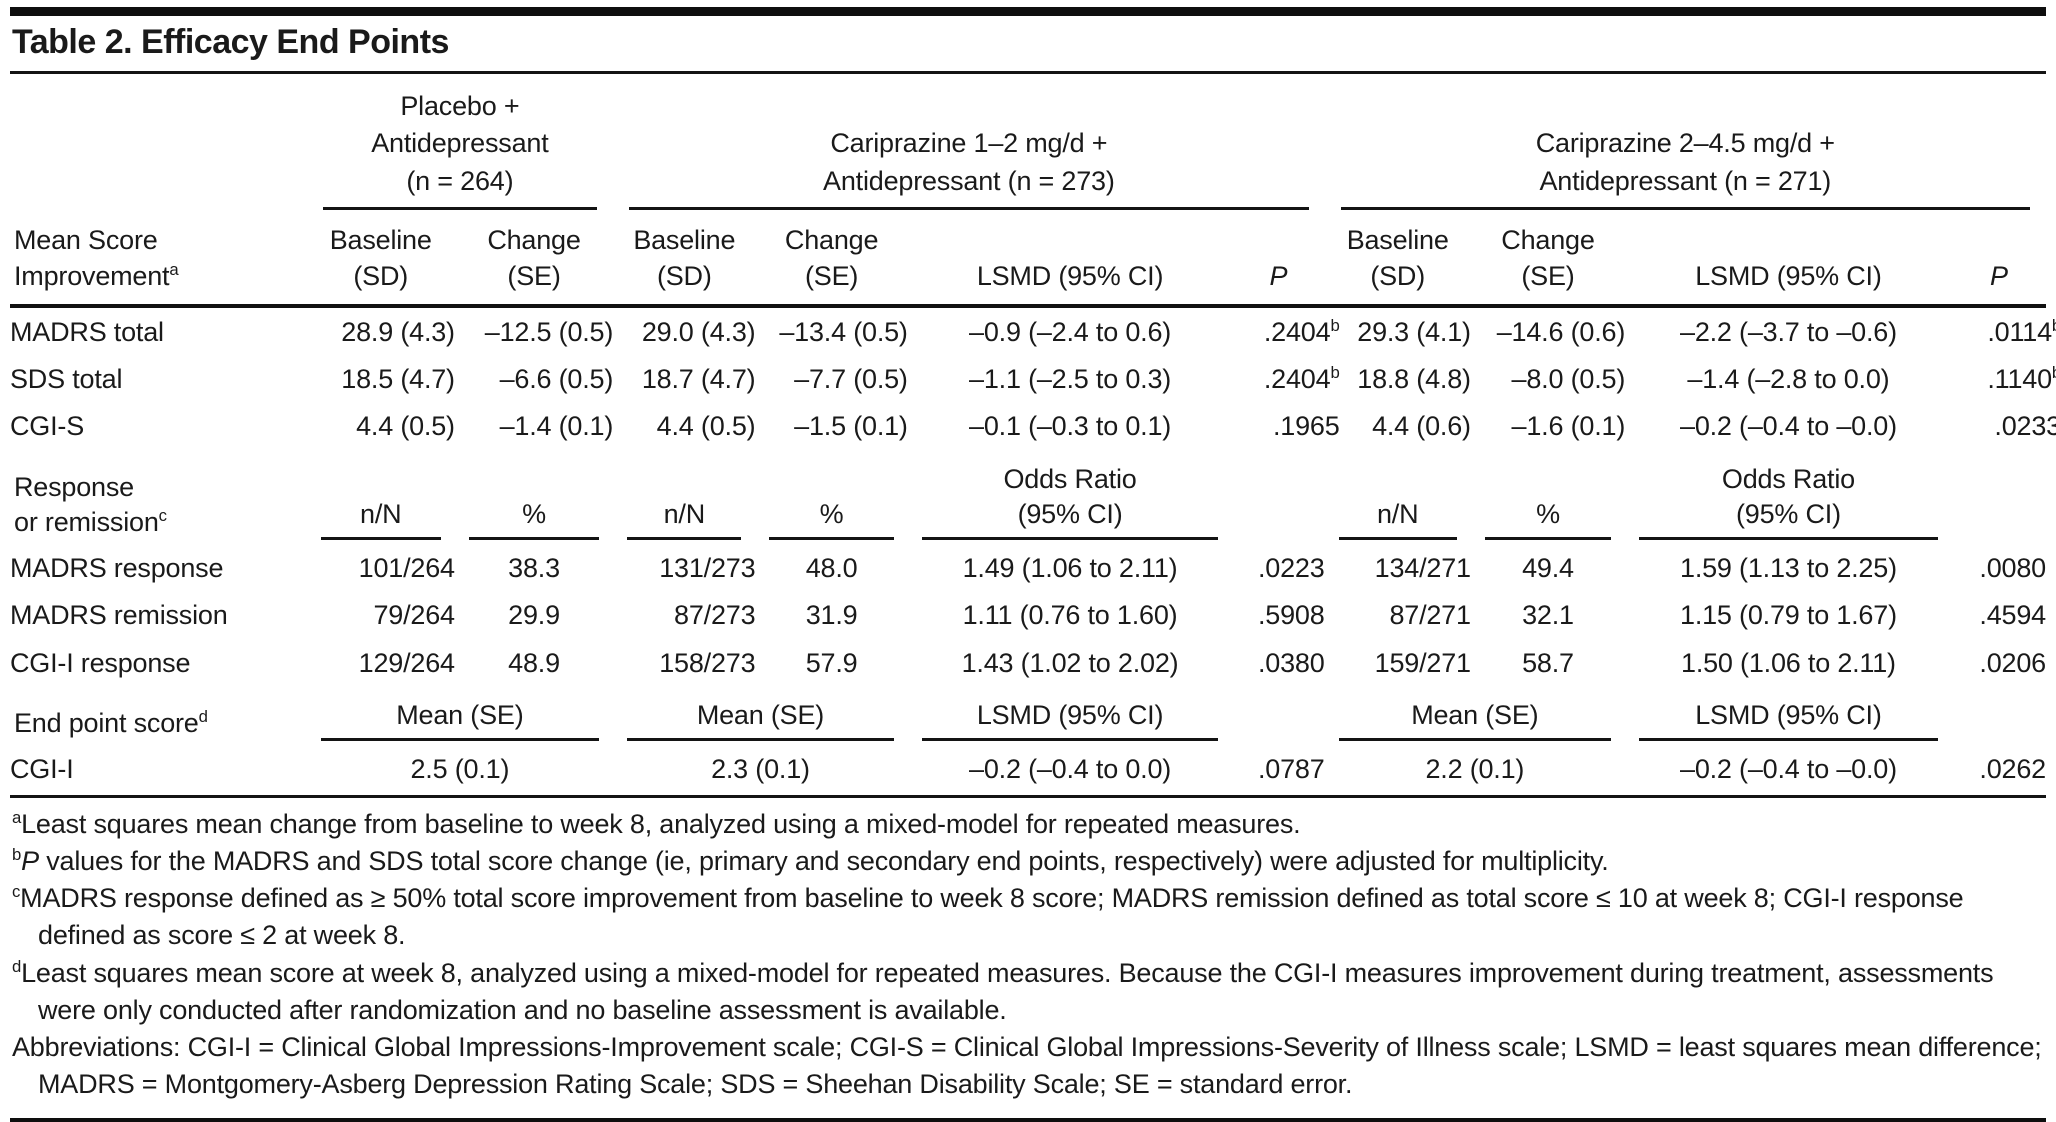  What do you see at coordinates (1070, 331) in the screenshot?
I see `lsmd-cell: –0.9 (–2.4 to 0.6)` at bounding box center [1070, 331].